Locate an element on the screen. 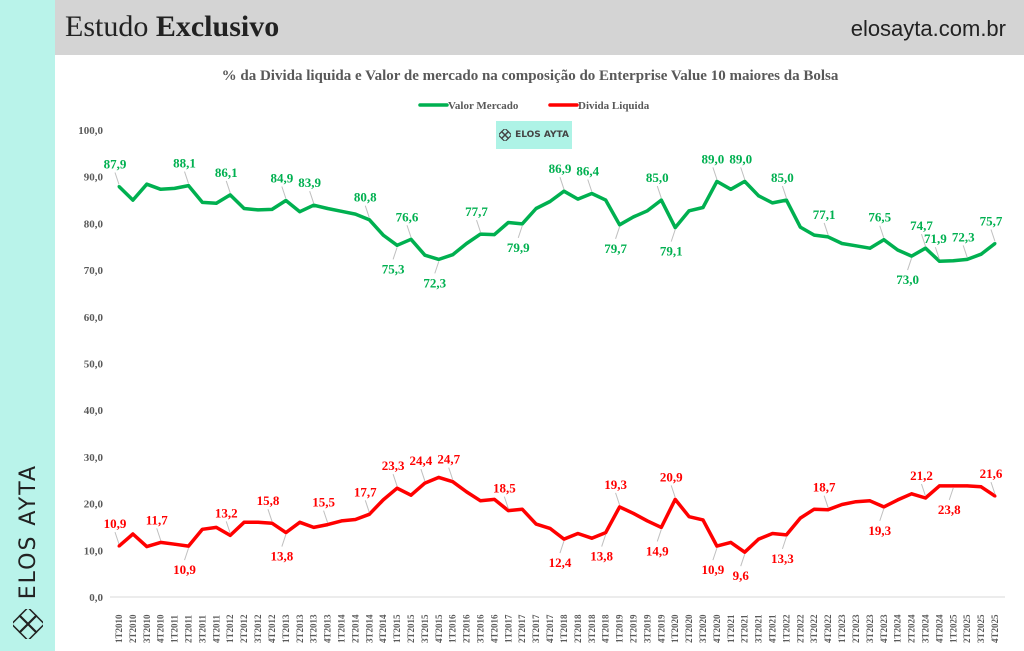 The width and height of the screenshot is (1024, 651). sidebar: ELOS AYTA is located at coordinates (27, 325).